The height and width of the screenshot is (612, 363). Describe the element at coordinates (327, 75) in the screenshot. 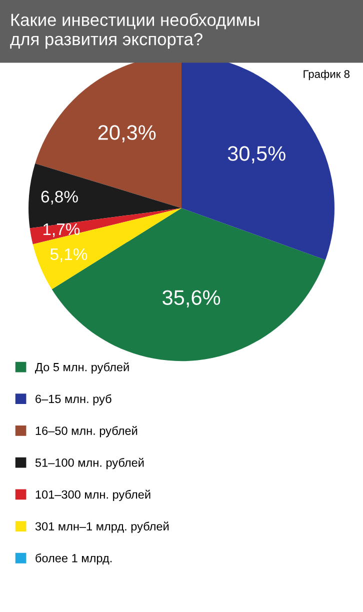

I see `text: График 8` at that location.